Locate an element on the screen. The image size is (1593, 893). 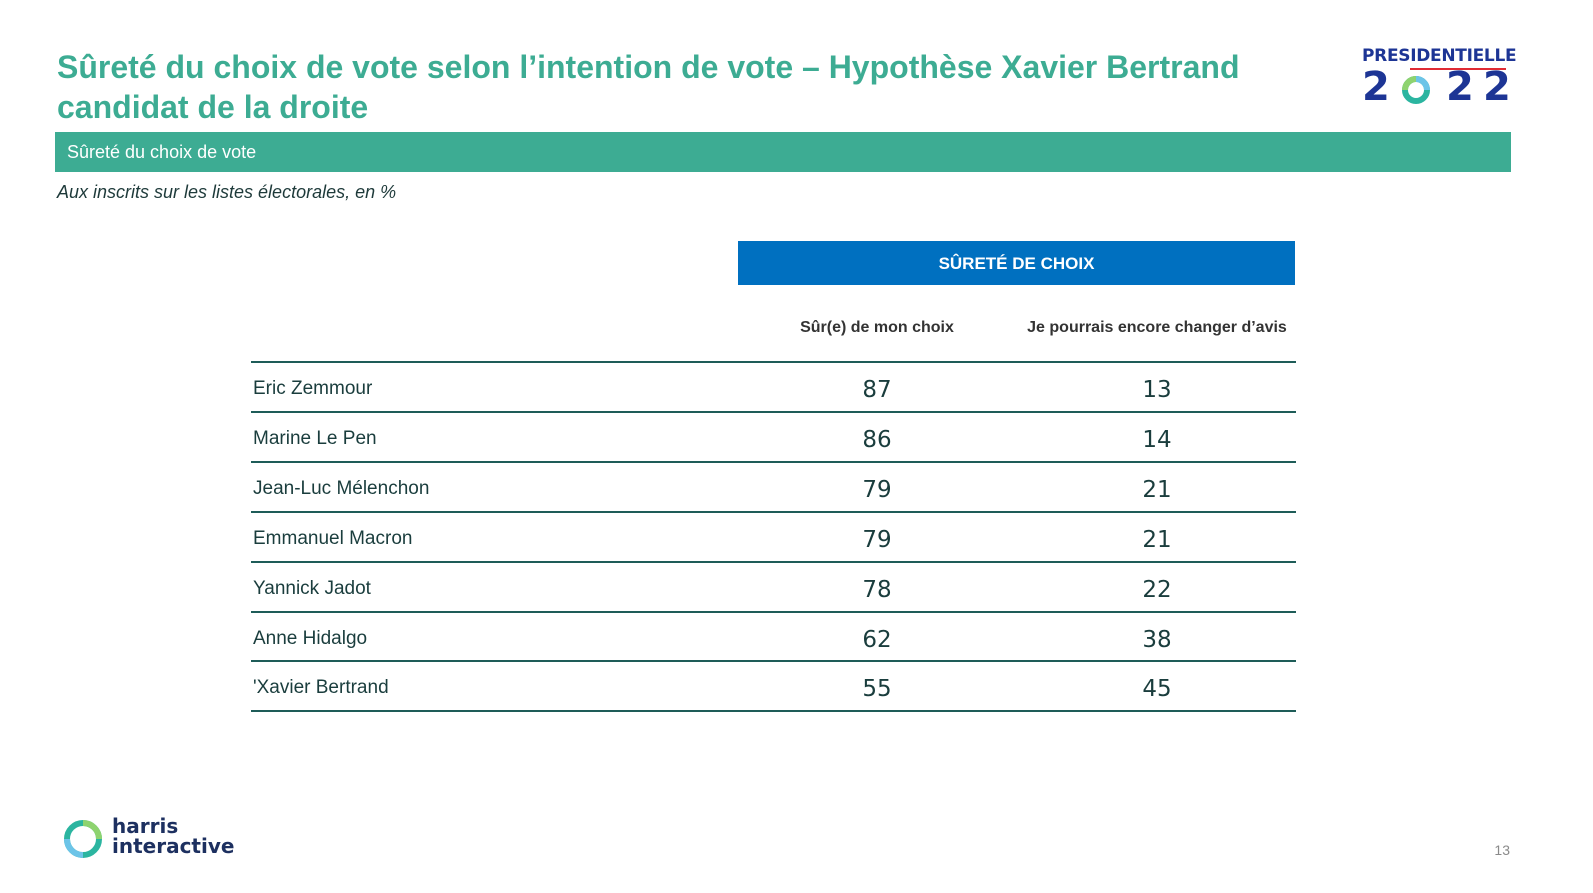
candidate-name: Yannick Jadot is located at coordinates (312, 588).